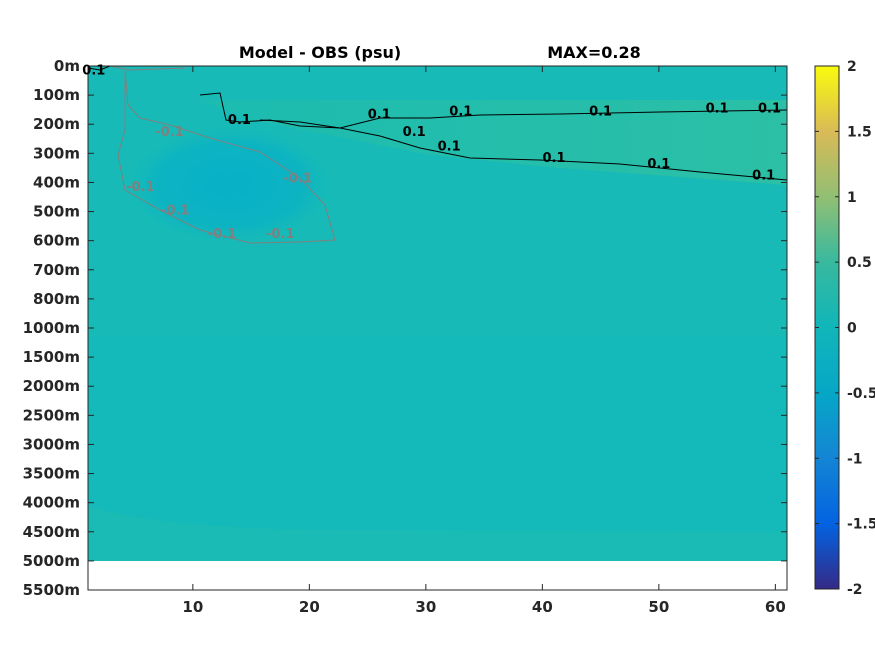 The width and height of the screenshot is (875, 656). What do you see at coordinates (51, 590) in the screenshot?
I see `y-tick-label: 5500m` at bounding box center [51, 590].